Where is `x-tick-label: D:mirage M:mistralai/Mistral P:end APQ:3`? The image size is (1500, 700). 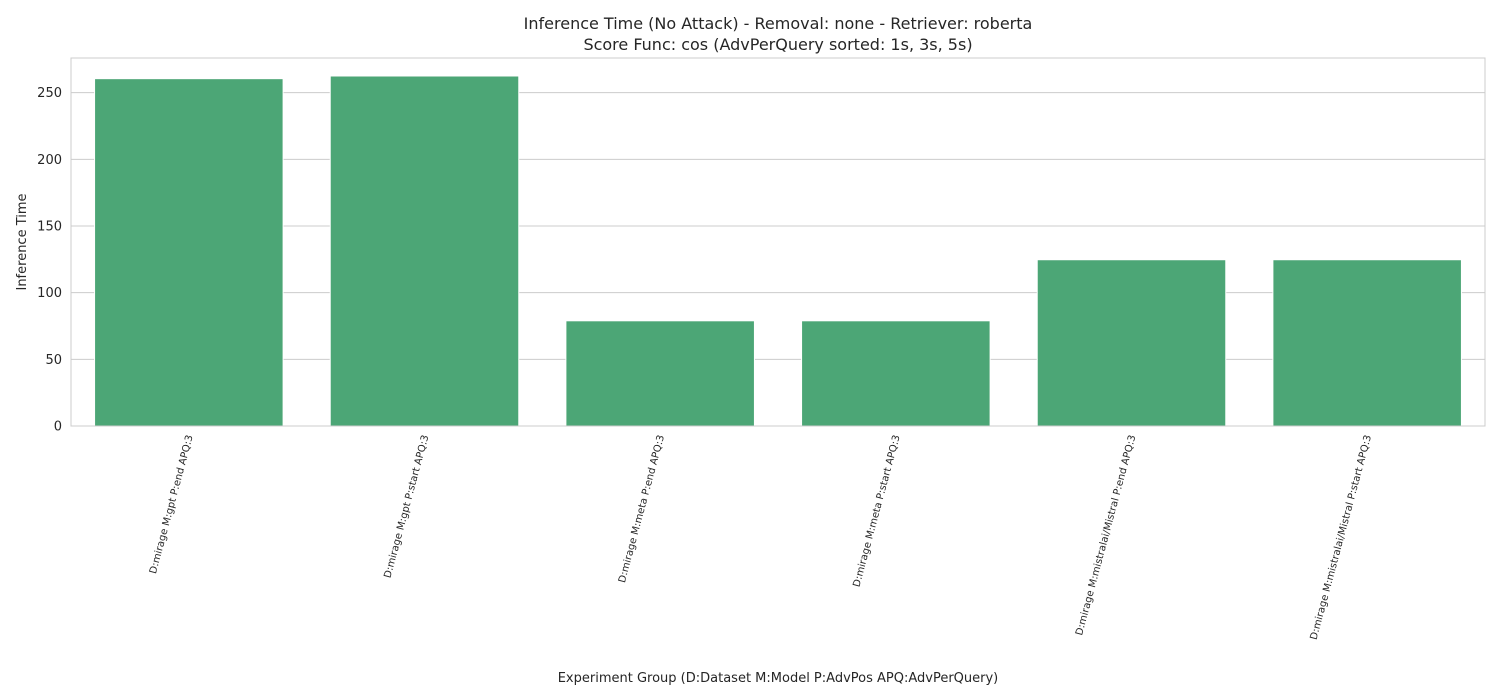 x-tick-label: D:mirage M:mistralai/Mistral P:end APQ:3 is located at coordinates (1106, 535).